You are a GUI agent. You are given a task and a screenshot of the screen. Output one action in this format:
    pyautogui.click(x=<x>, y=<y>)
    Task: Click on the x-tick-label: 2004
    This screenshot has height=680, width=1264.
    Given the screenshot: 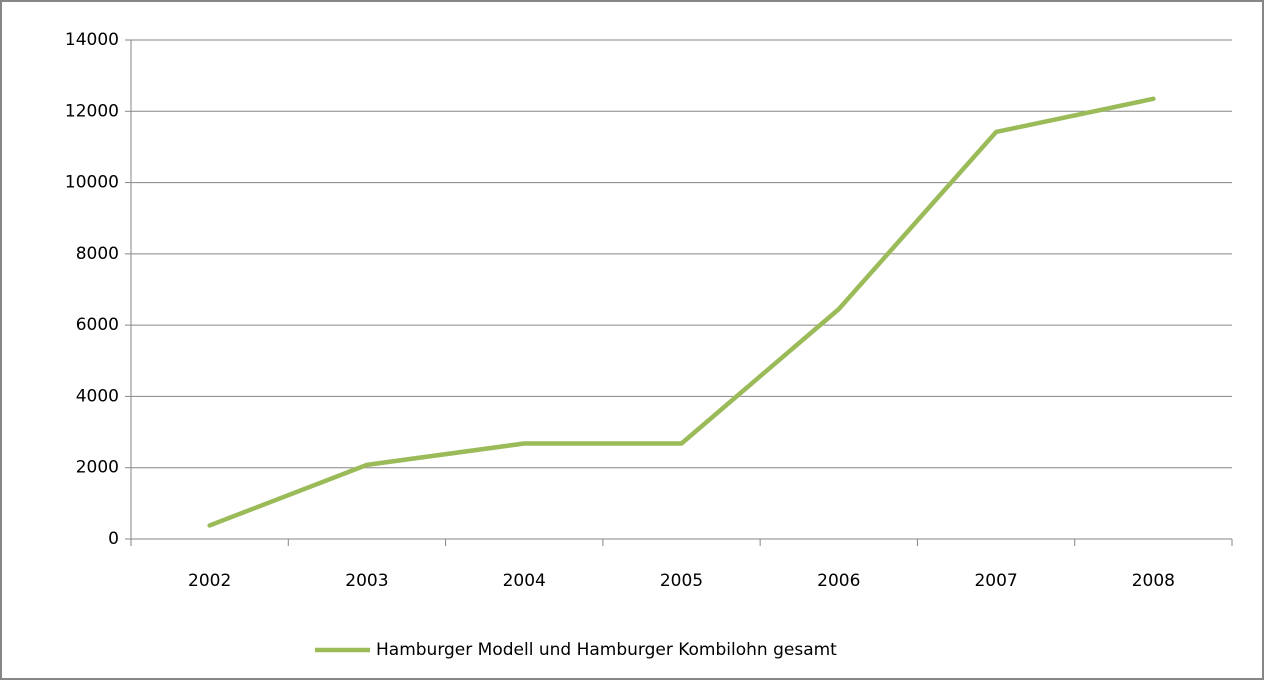 What is the action you would take?
    pyautogui.click(x=524, y=581)
    